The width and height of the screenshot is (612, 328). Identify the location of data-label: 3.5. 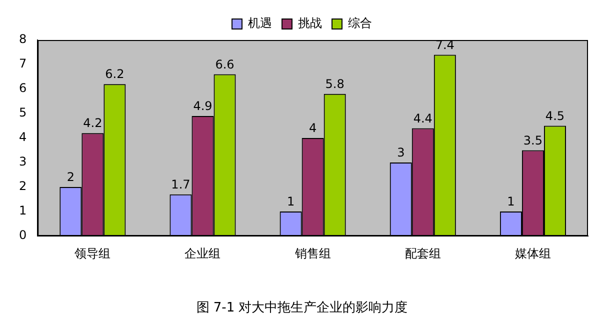
(533, 140).